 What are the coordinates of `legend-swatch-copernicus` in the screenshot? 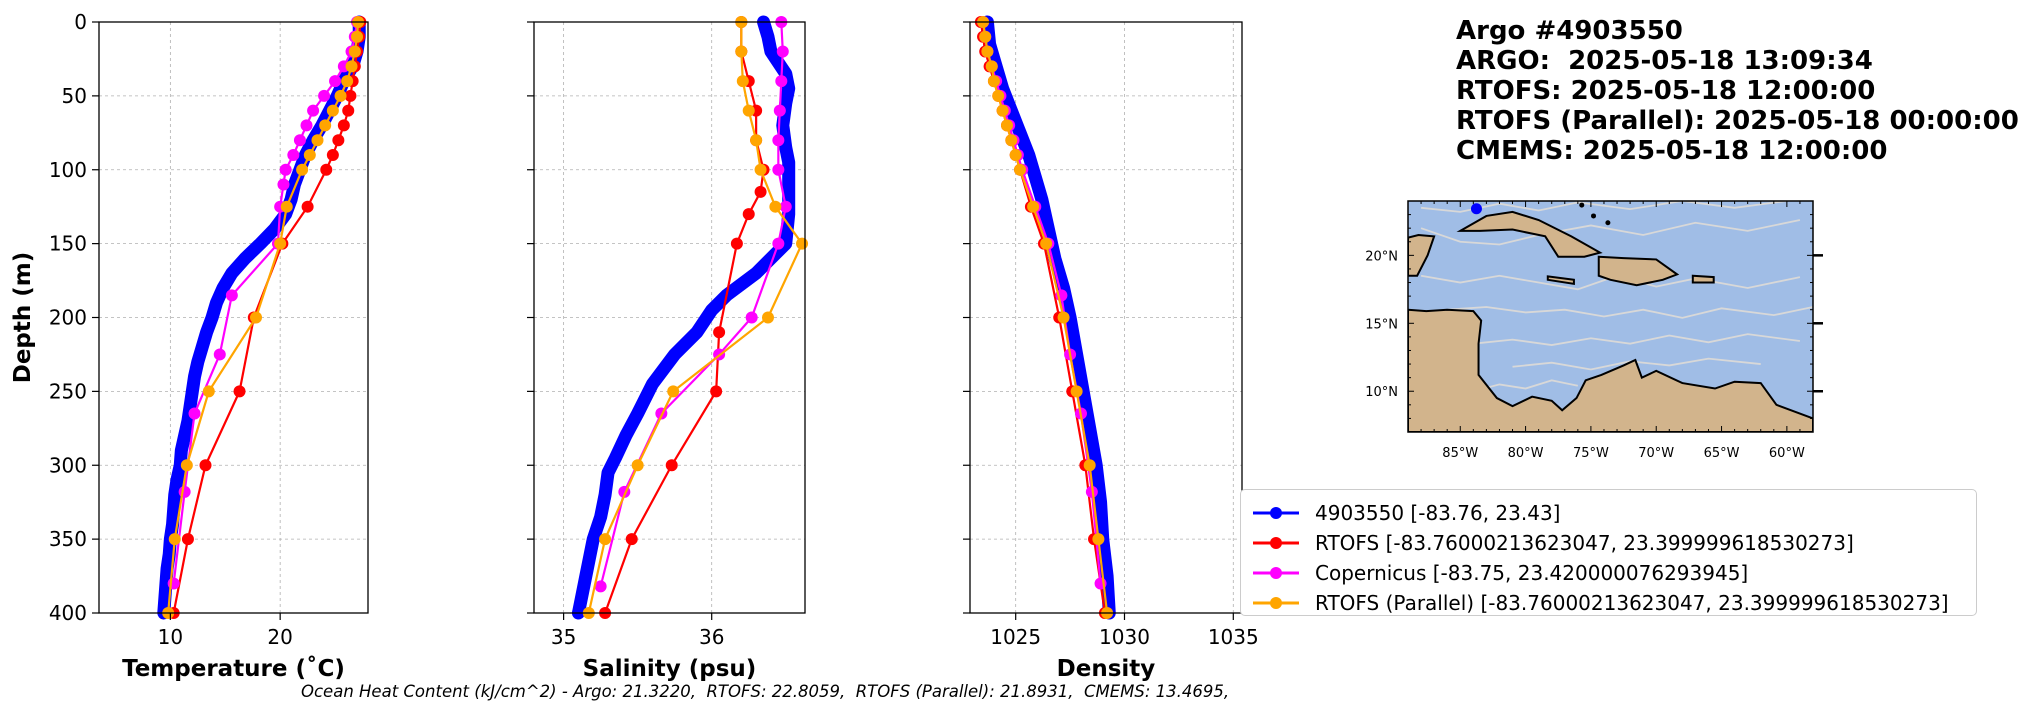 It's located at (1276, 573).